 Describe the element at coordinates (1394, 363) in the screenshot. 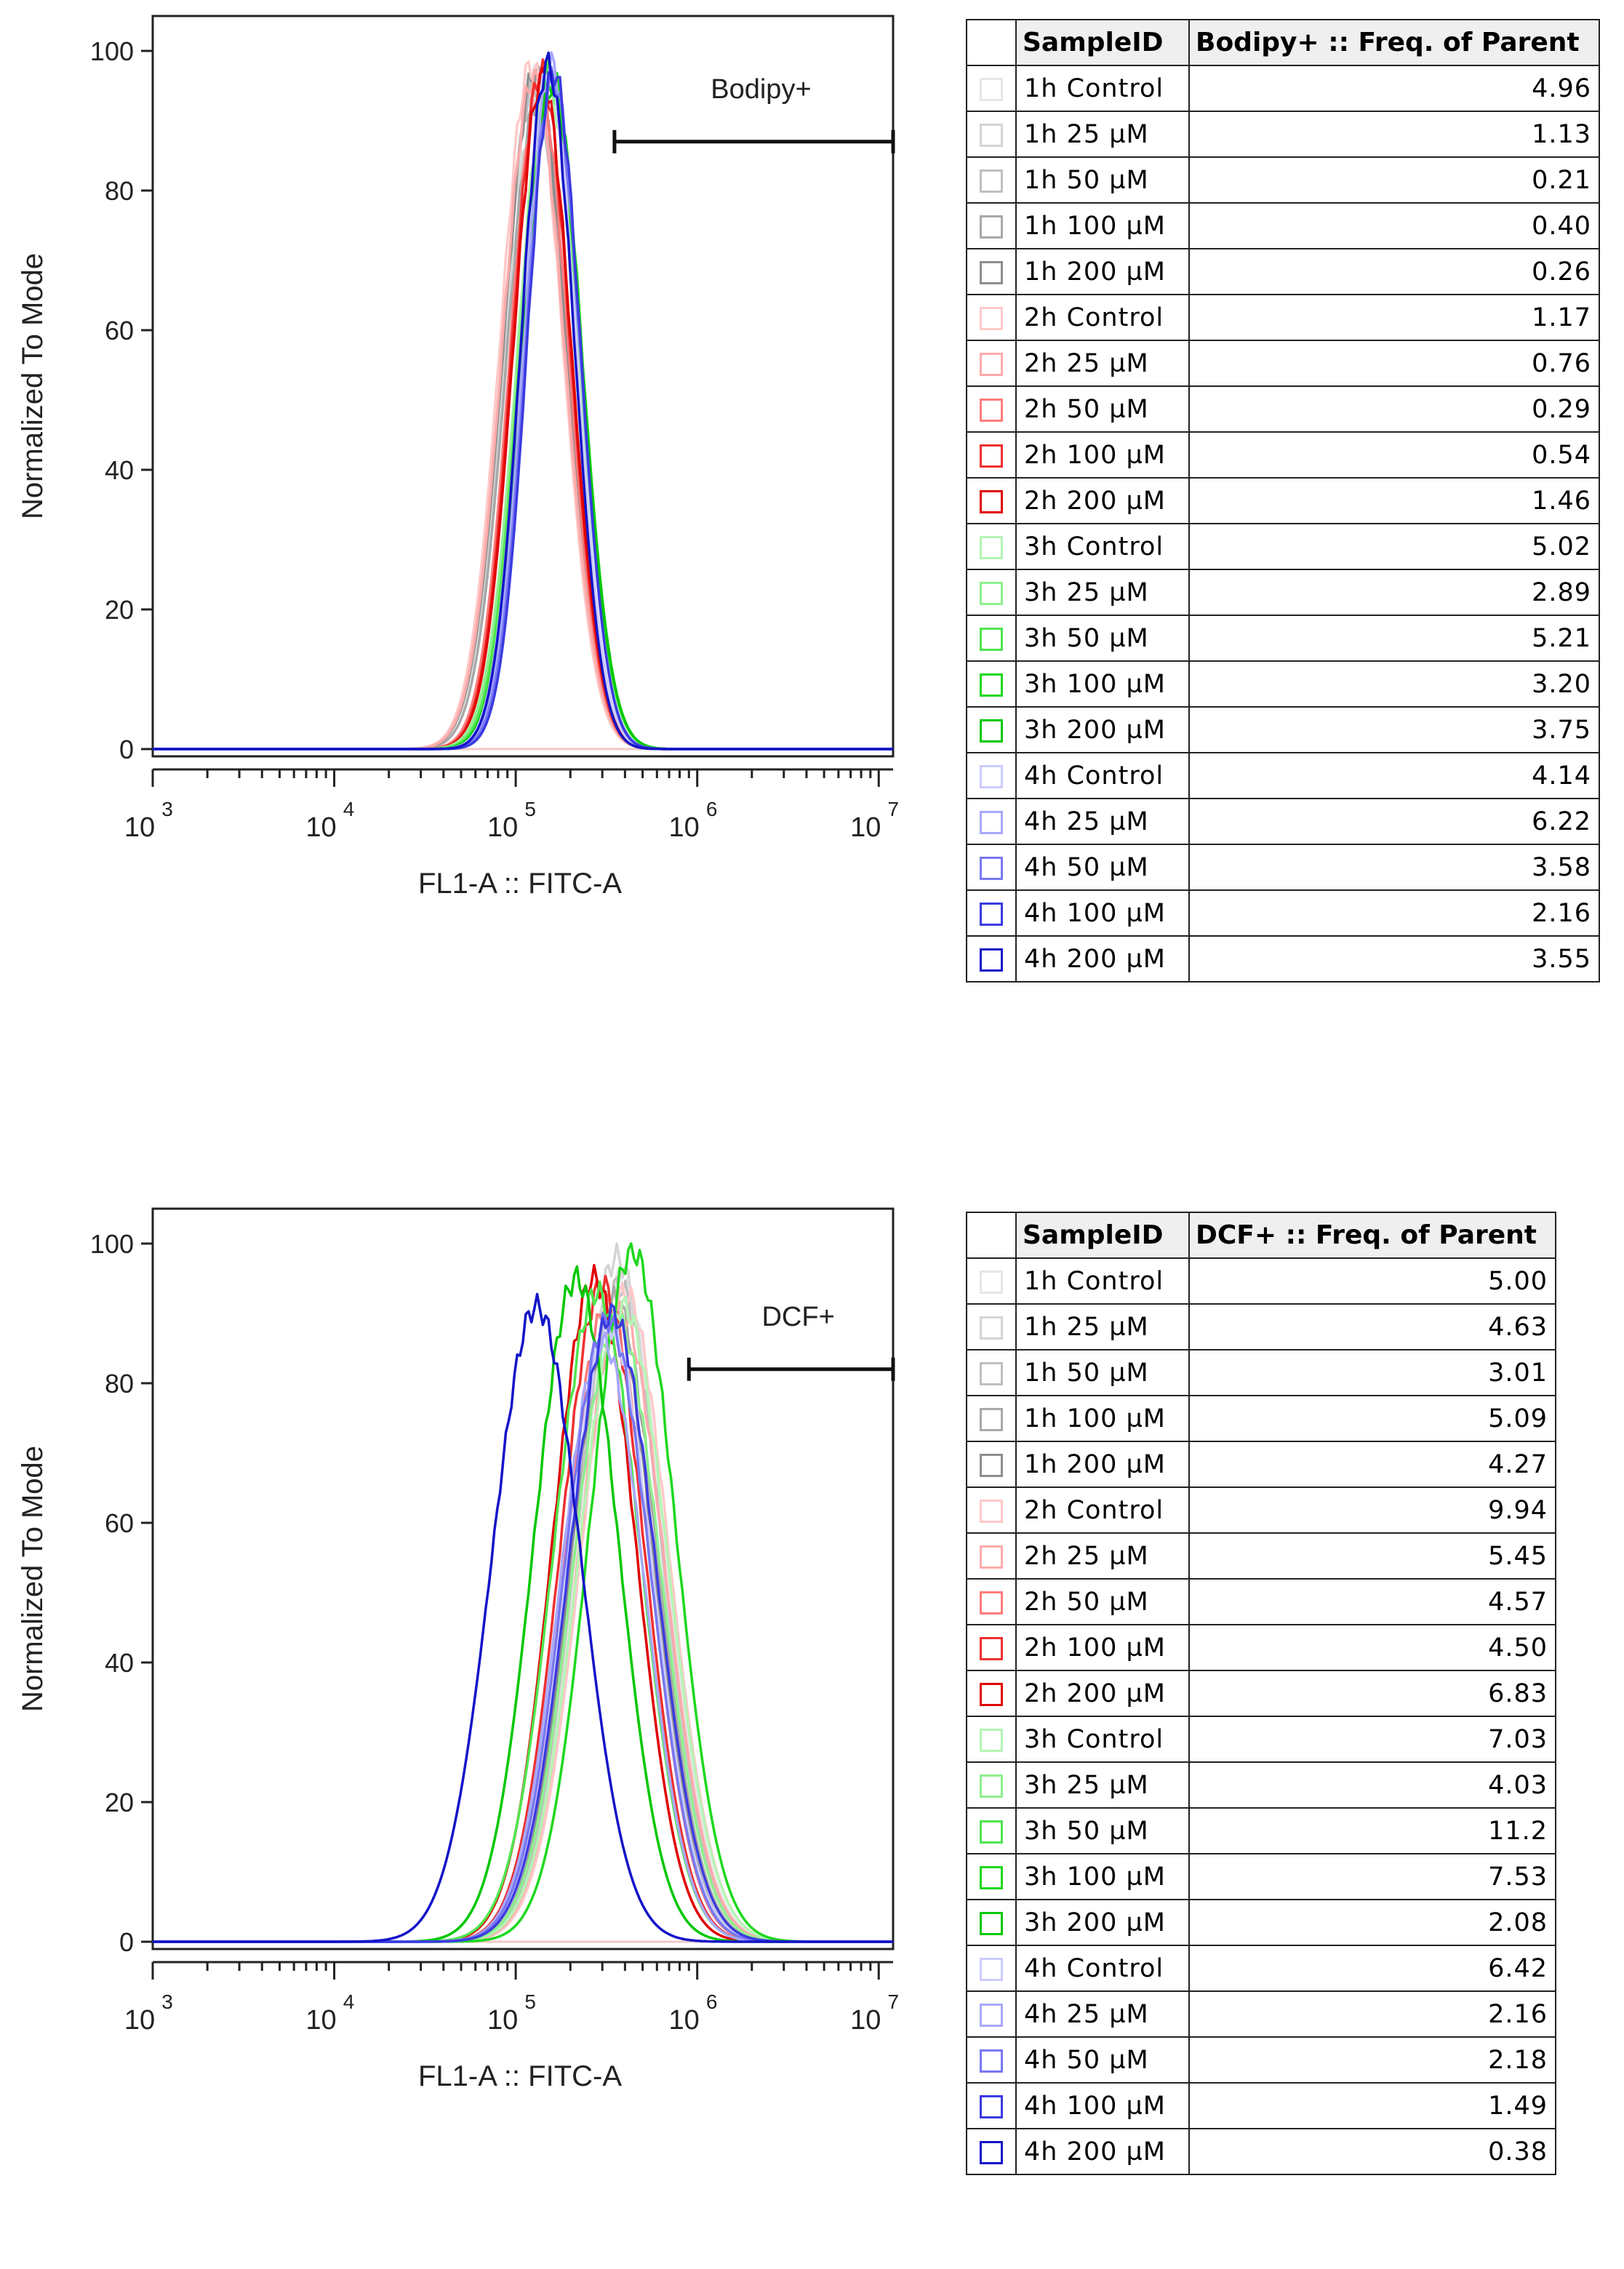

I see `freq-value-cell: 0.76` at that location.